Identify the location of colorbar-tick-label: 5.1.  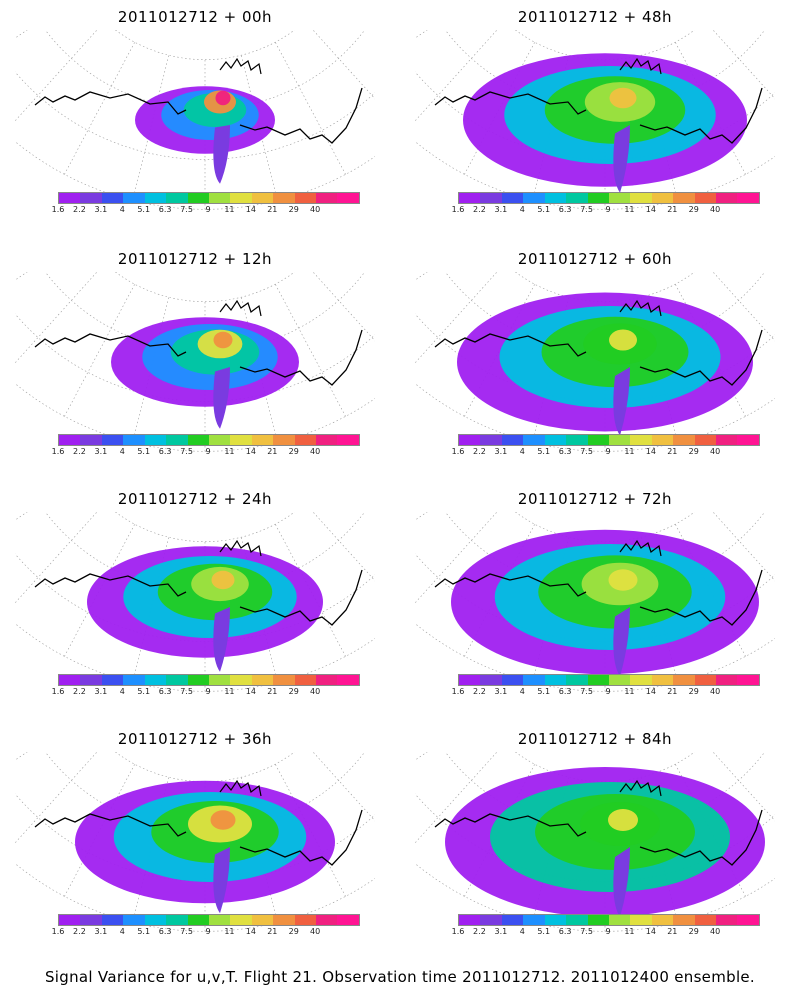
(144, 451).